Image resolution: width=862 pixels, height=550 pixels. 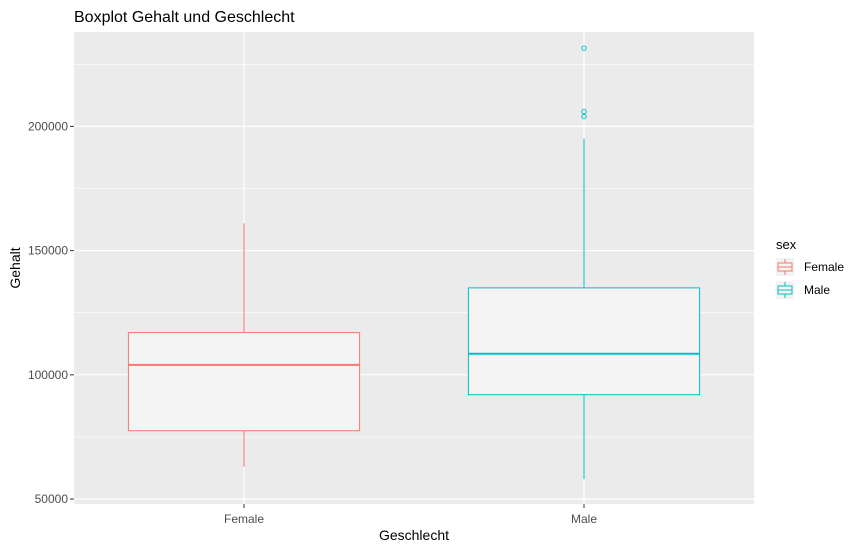 I want to click on legend: sex Female Male, so click(x=810, y=268).